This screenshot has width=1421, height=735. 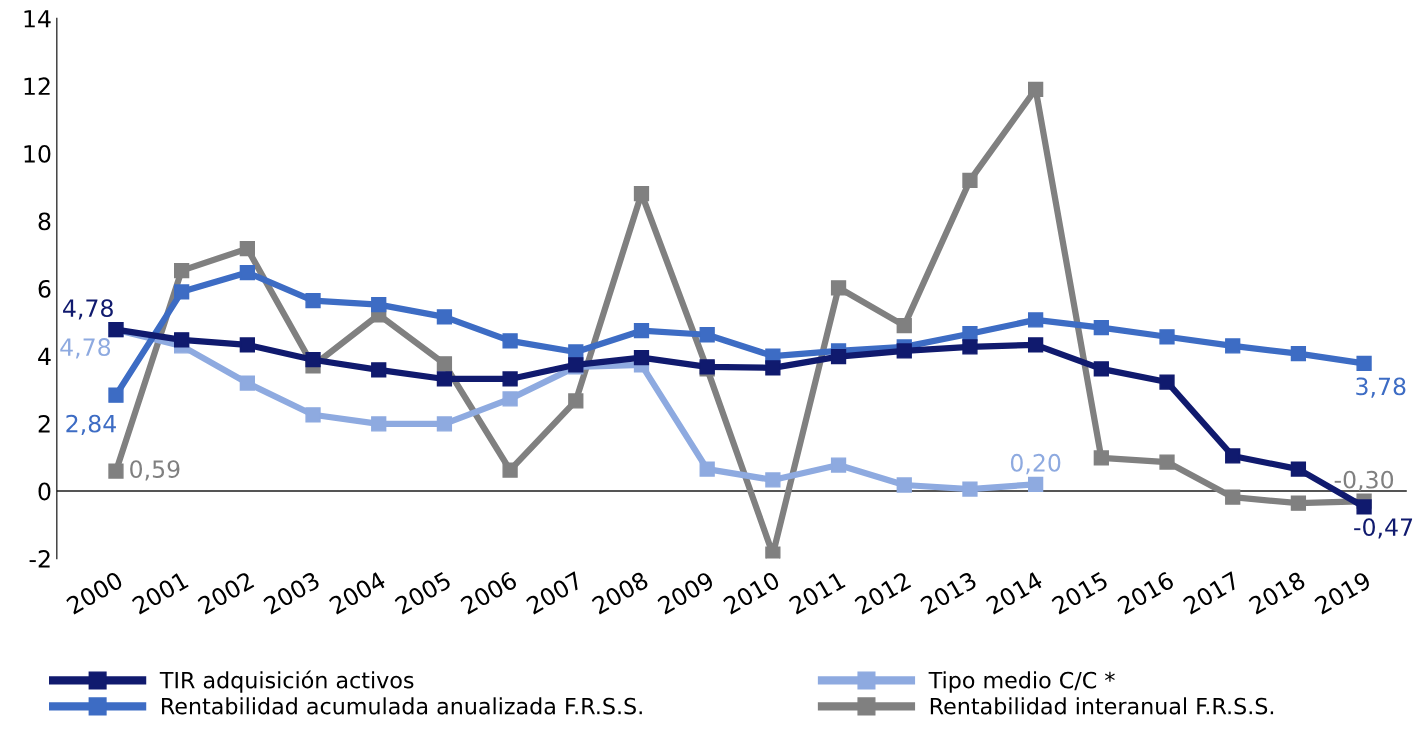 What do you see at coordinates (91, 424) in the screenshot?
I see `data-label: 2,84` at bounding box center [91, 424].